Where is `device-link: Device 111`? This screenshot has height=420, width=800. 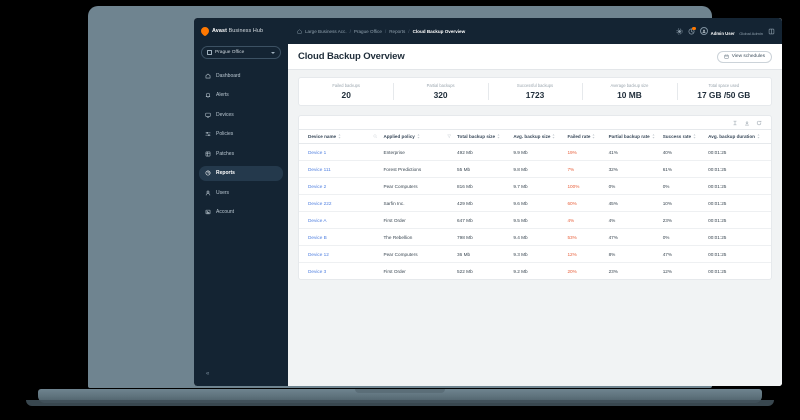 device-link: Device 111 is located at coordinates (319, 169).